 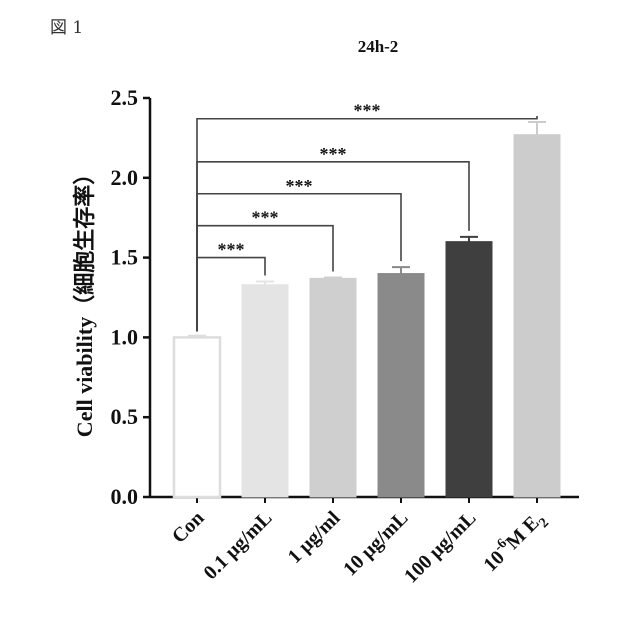 What do you see at coordinates (514, 542) in the screenshot?
I see `x-tick-label: 10-6M E2` at bounding box center [514, 542].